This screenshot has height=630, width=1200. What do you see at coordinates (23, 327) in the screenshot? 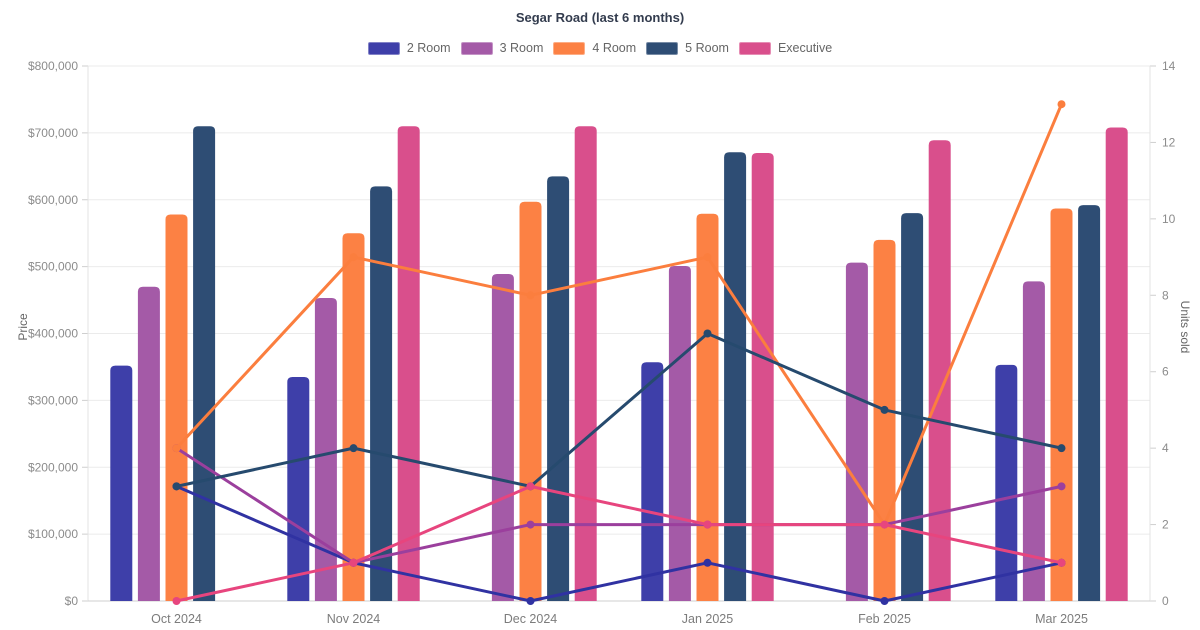
I see `y-axis-title-price: Price` at bounding box center [23, 327].